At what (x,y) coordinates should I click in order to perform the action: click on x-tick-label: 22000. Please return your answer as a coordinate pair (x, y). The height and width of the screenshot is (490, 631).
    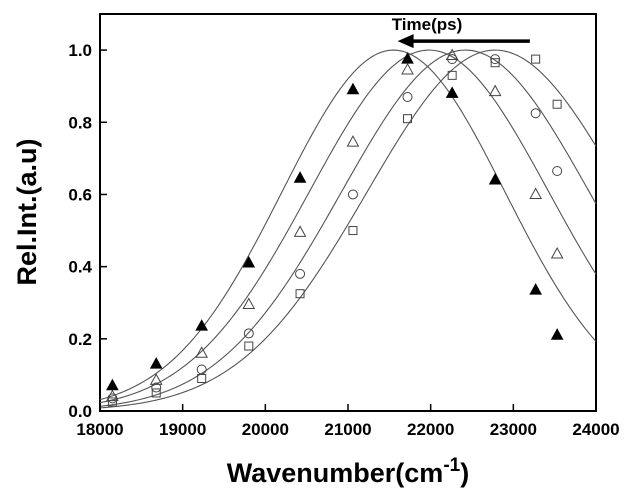
    Looking at the image, I should click on (430, 429).